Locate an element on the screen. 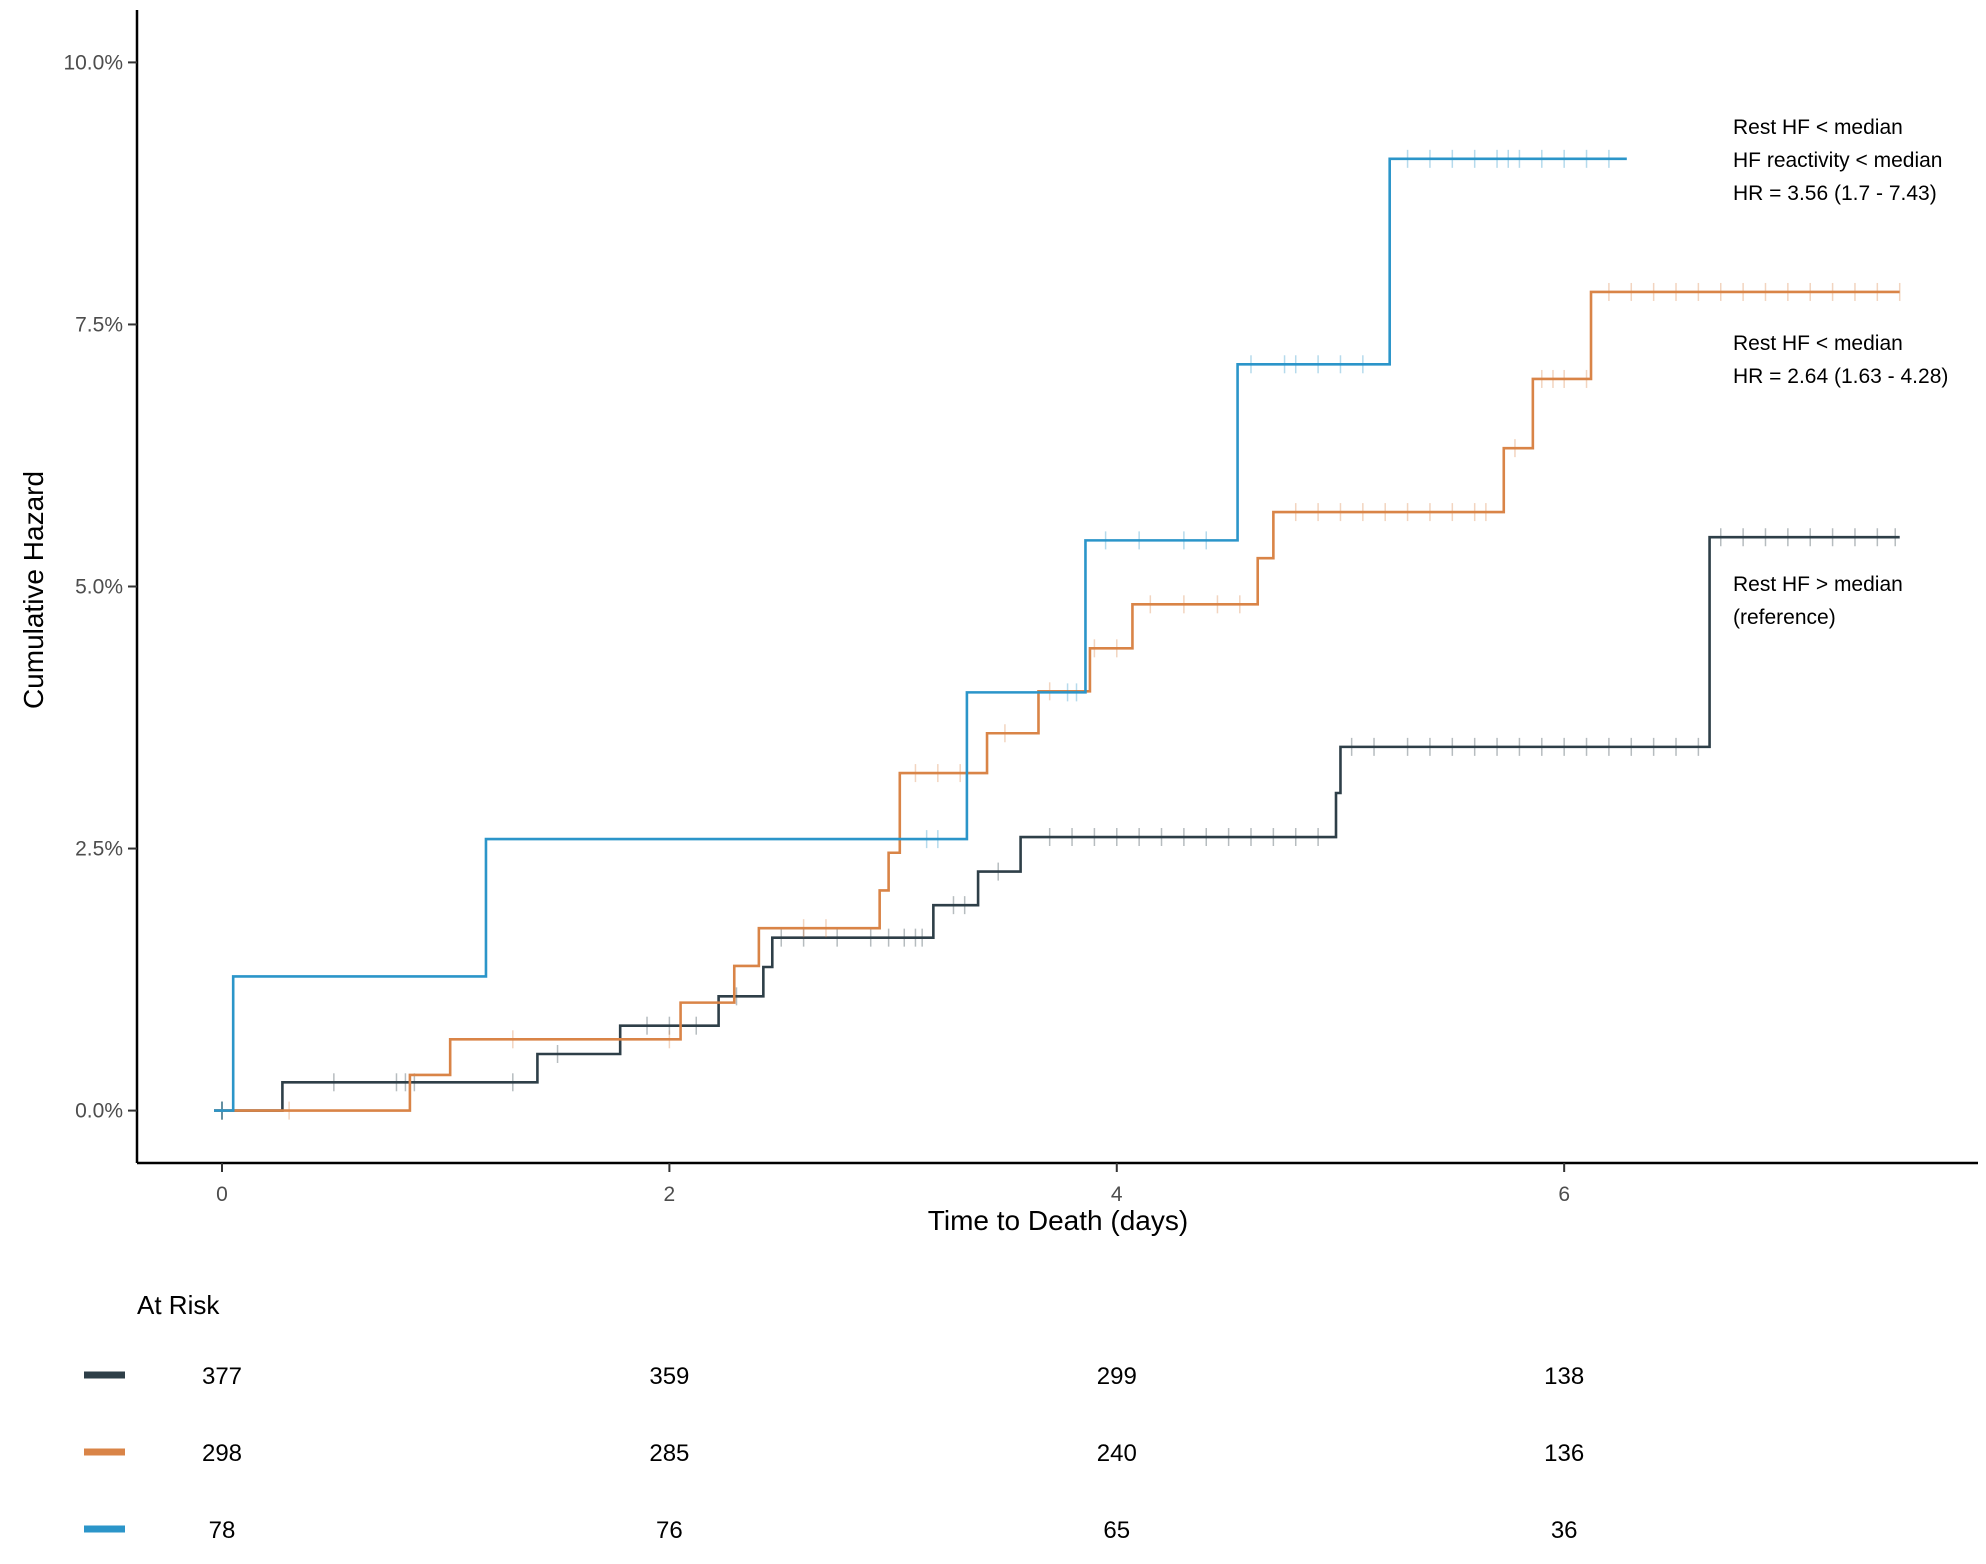 This screenshot has height=1564, width=1986. risk-count: 285 is located at coordinates (669, 1453).